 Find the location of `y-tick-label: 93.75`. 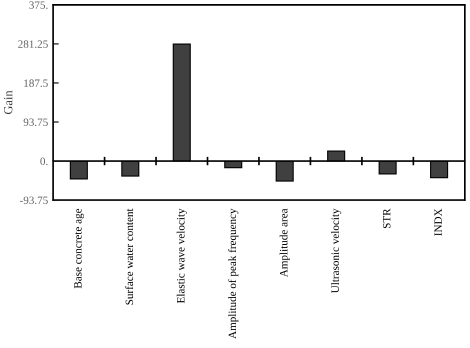

y-tick-label: 93.75 is located at coordinates (36, 122).